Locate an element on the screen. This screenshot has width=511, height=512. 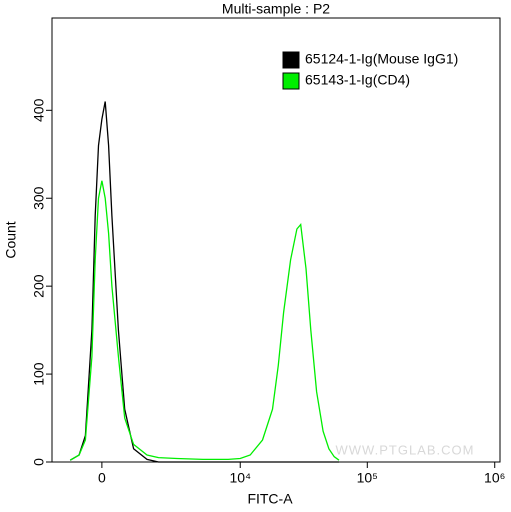
y-tick-label: 200 is located at coordinates (39, 286).